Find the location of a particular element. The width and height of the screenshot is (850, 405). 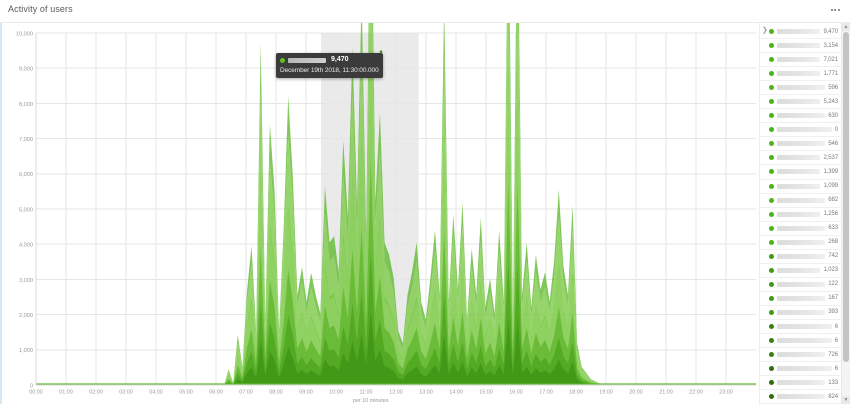

legend-series-value: 133 is located at coordinates (833, 382).